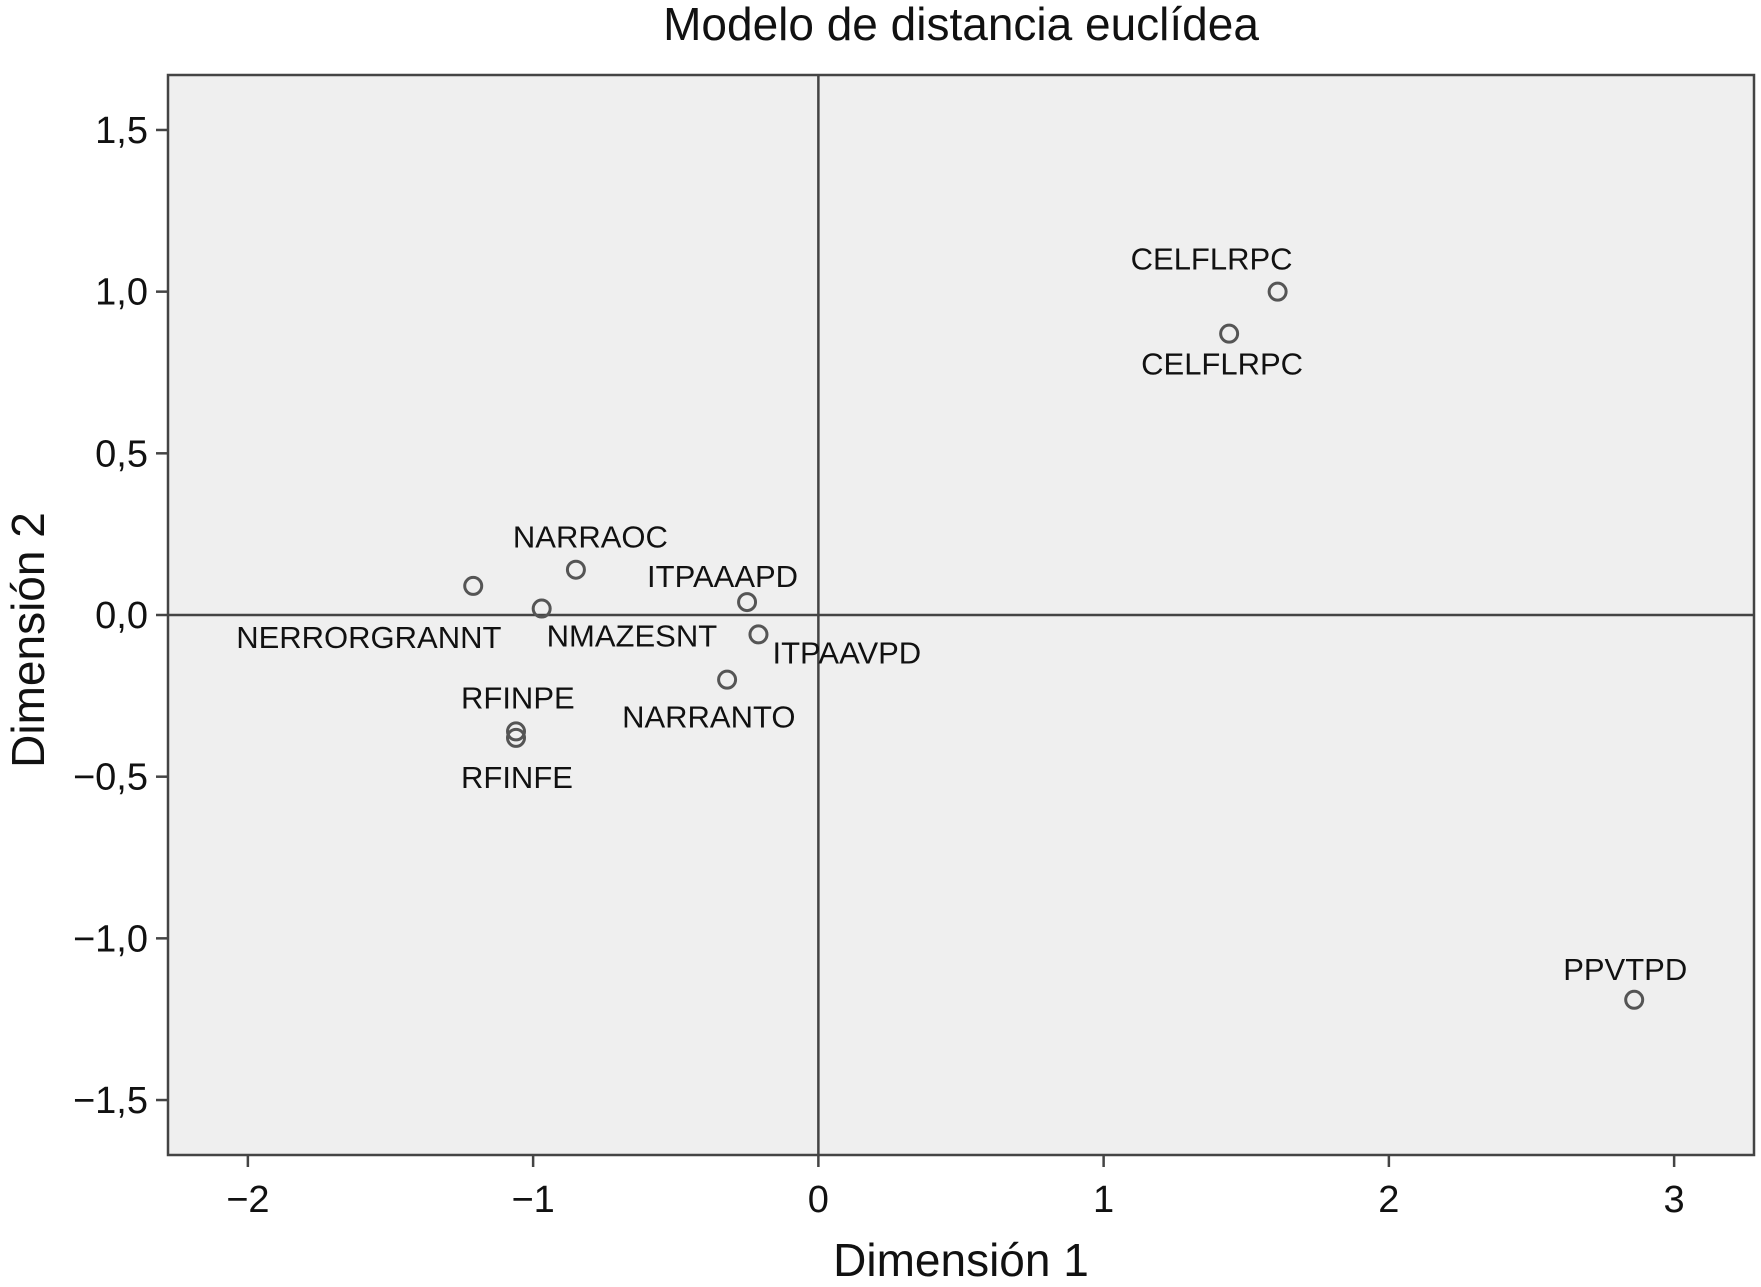 The height and width of the screenshot is (1287, 1761). I want to click on y-tick-label: 0,0, so click(121, 616).